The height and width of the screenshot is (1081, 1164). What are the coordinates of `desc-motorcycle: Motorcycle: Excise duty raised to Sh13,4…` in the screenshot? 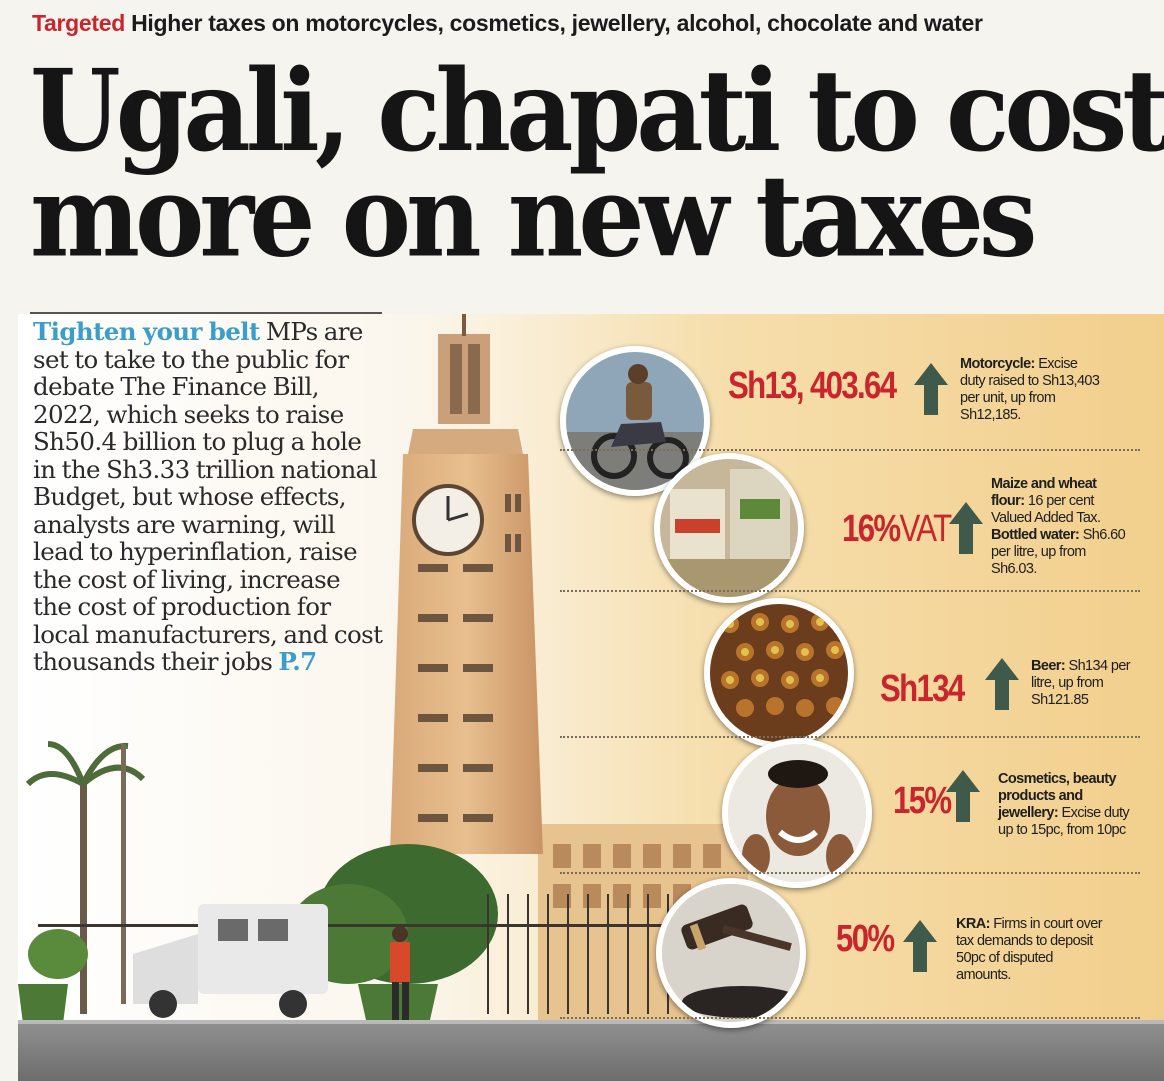 It's located at (1030, 390).